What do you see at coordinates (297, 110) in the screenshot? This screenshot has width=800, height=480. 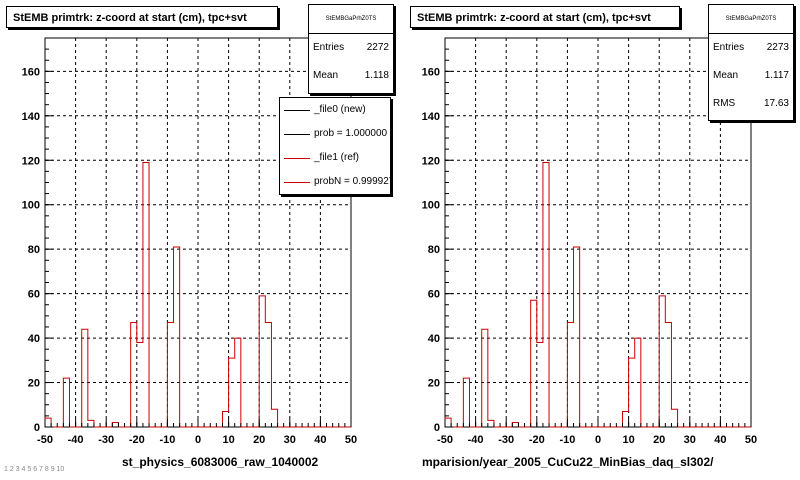 I see `legend-line-file0` at bounding box center [297, 110].